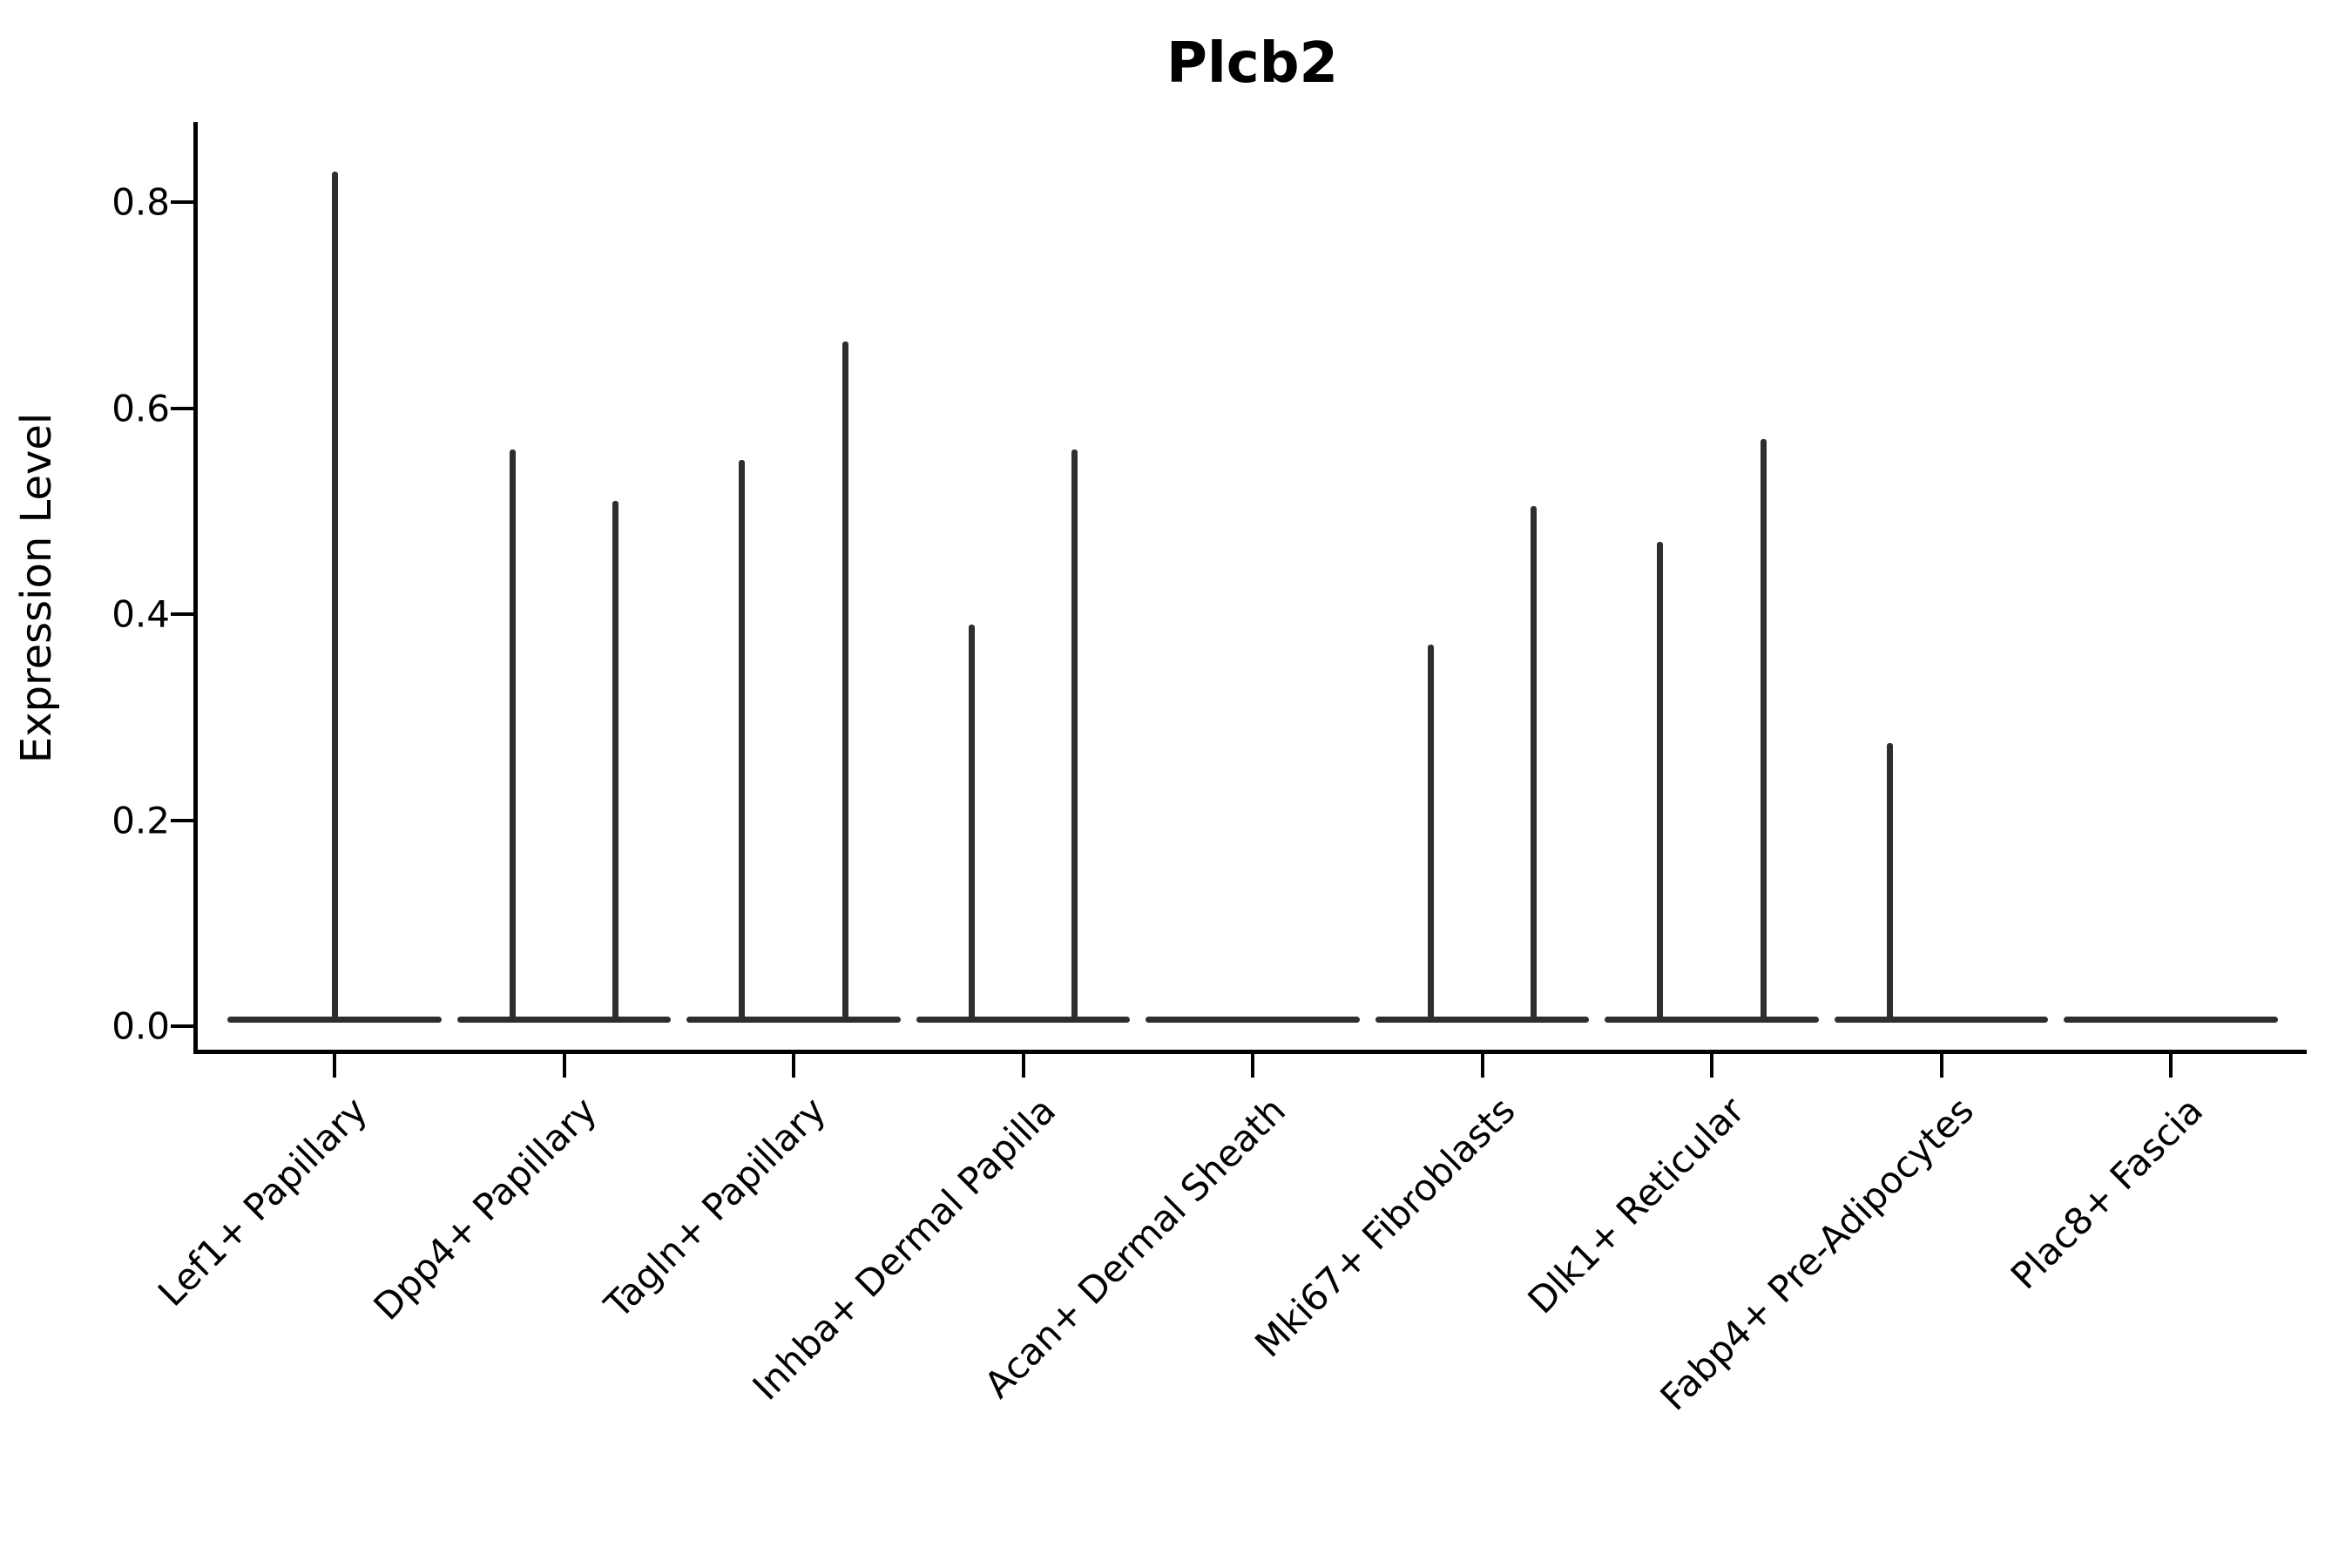 This screenshot has width=2352, height=1568. I want to click on left-spine, so click(195, 588).